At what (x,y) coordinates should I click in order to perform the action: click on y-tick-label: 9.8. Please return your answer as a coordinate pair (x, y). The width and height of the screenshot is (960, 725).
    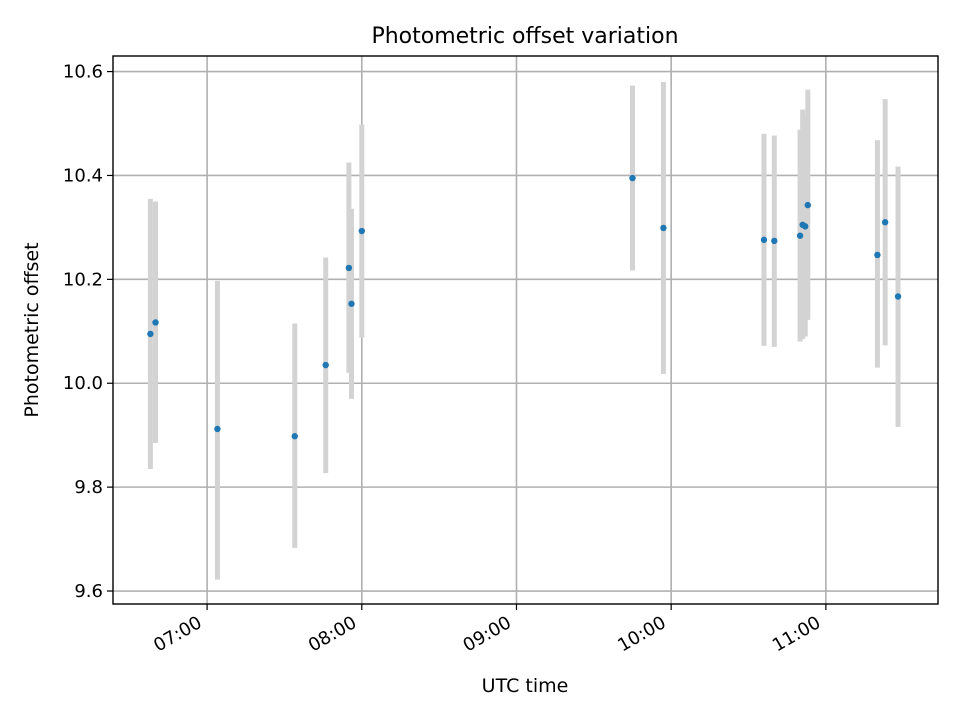
    Looking at the image, I should click on (88, 487).